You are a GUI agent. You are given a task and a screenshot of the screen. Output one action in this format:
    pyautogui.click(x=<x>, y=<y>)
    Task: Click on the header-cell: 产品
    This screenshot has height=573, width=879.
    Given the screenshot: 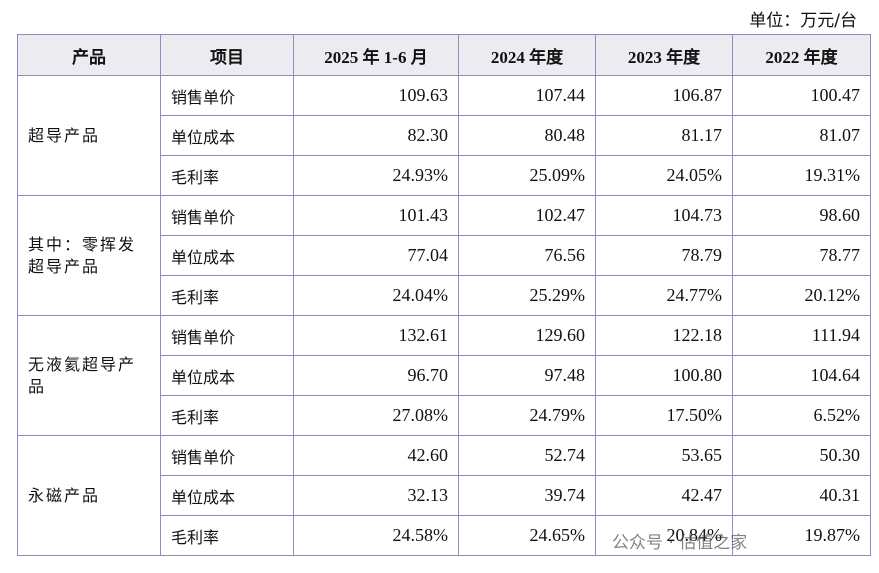 What is the action you would take?
    pyautogui.click(x=89, y=55)
    